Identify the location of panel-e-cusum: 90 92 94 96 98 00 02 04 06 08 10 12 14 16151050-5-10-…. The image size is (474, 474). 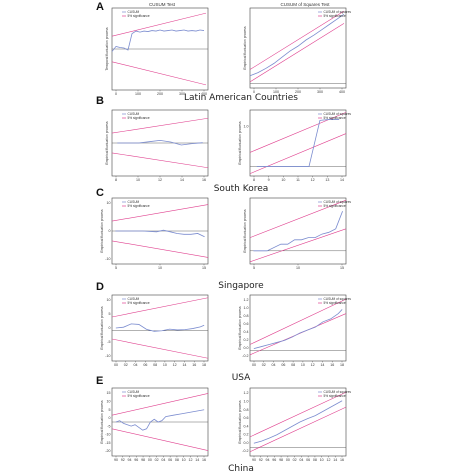
(154, 424).